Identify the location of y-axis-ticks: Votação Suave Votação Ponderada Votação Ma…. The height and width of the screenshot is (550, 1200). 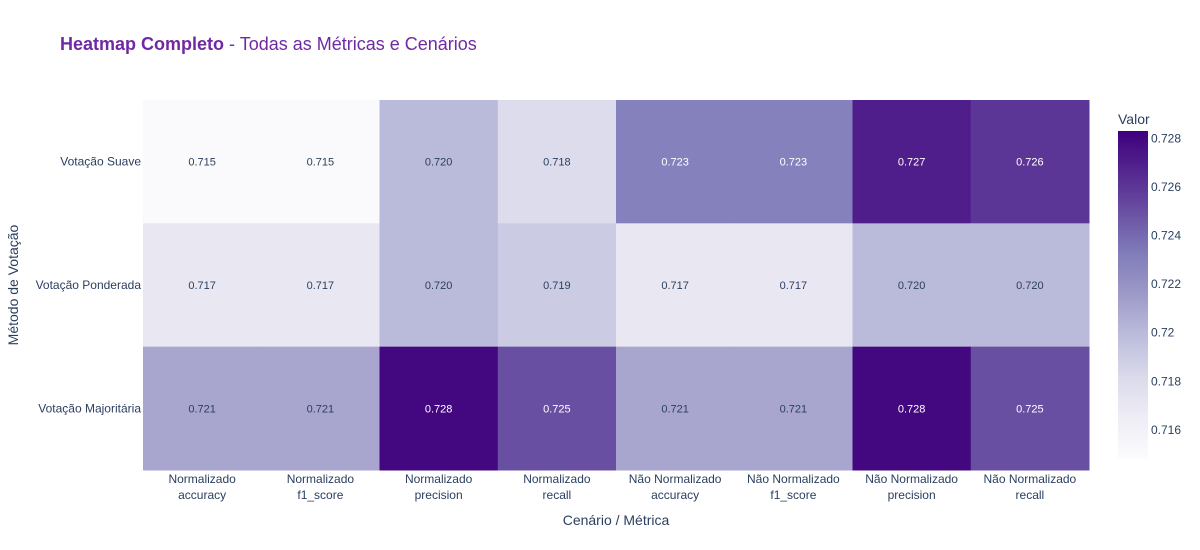
(89, 285).